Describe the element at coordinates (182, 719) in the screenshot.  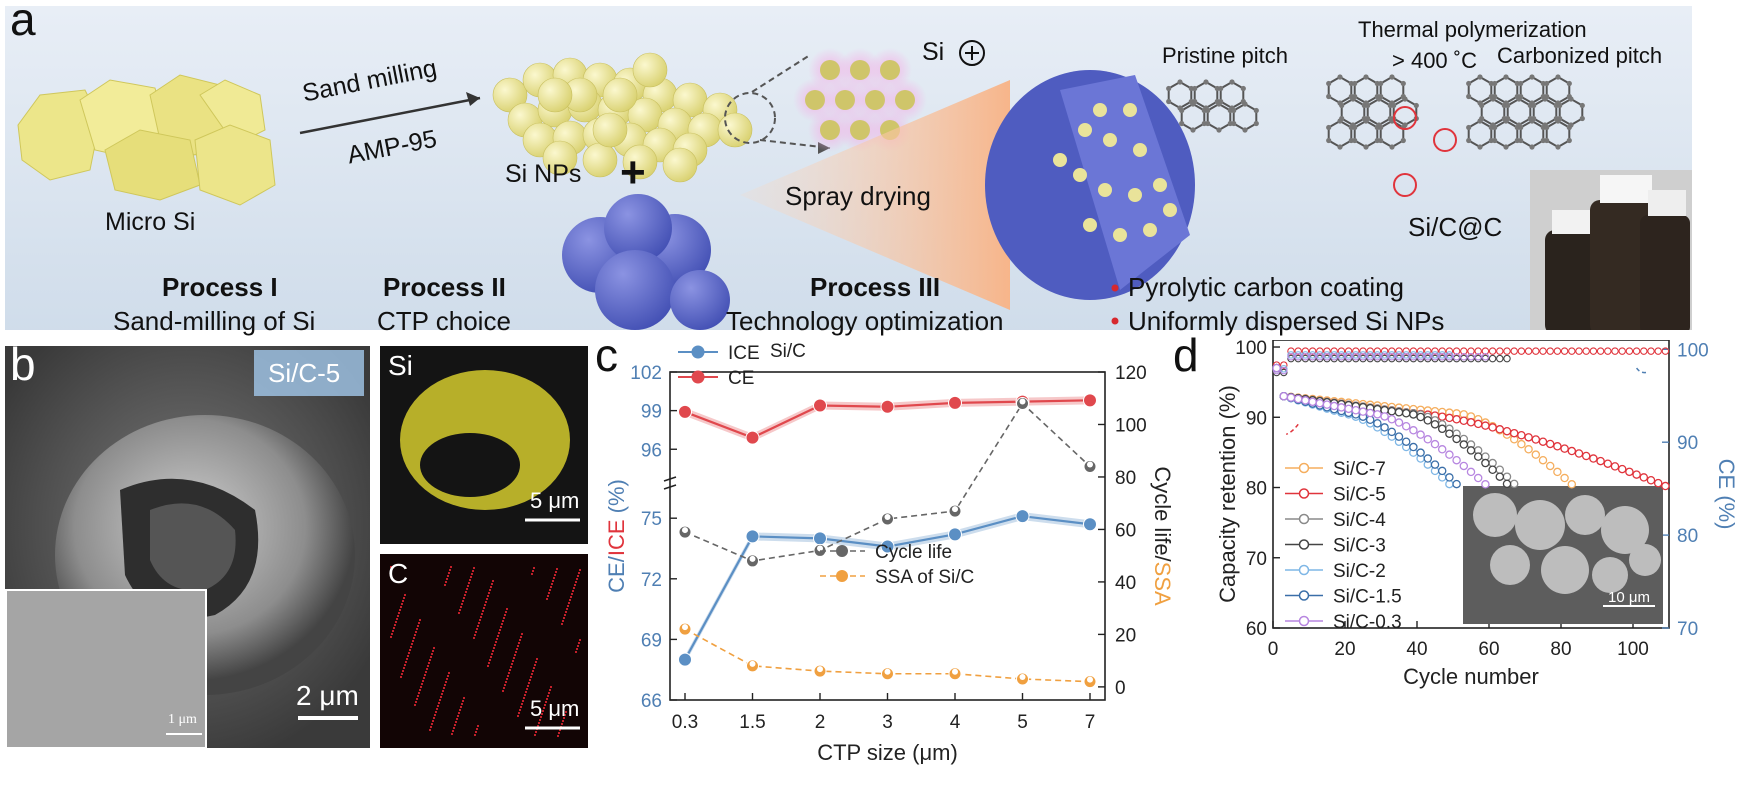
I see `scale-bar-inset: 1 μm` at that location.